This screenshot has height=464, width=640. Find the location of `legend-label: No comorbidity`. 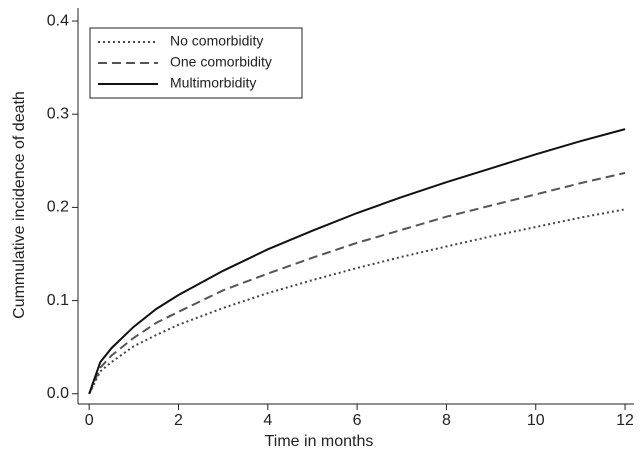

legend-label: No comorbidity is located at coordinates (216, 41).